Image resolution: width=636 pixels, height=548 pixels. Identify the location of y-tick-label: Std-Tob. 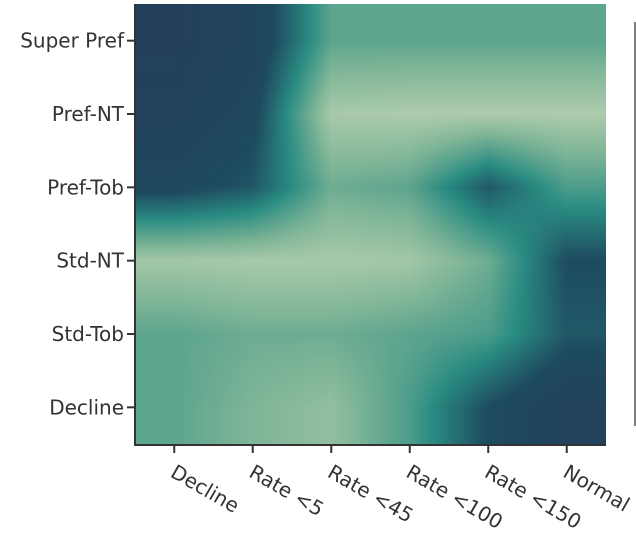
(88, 334).